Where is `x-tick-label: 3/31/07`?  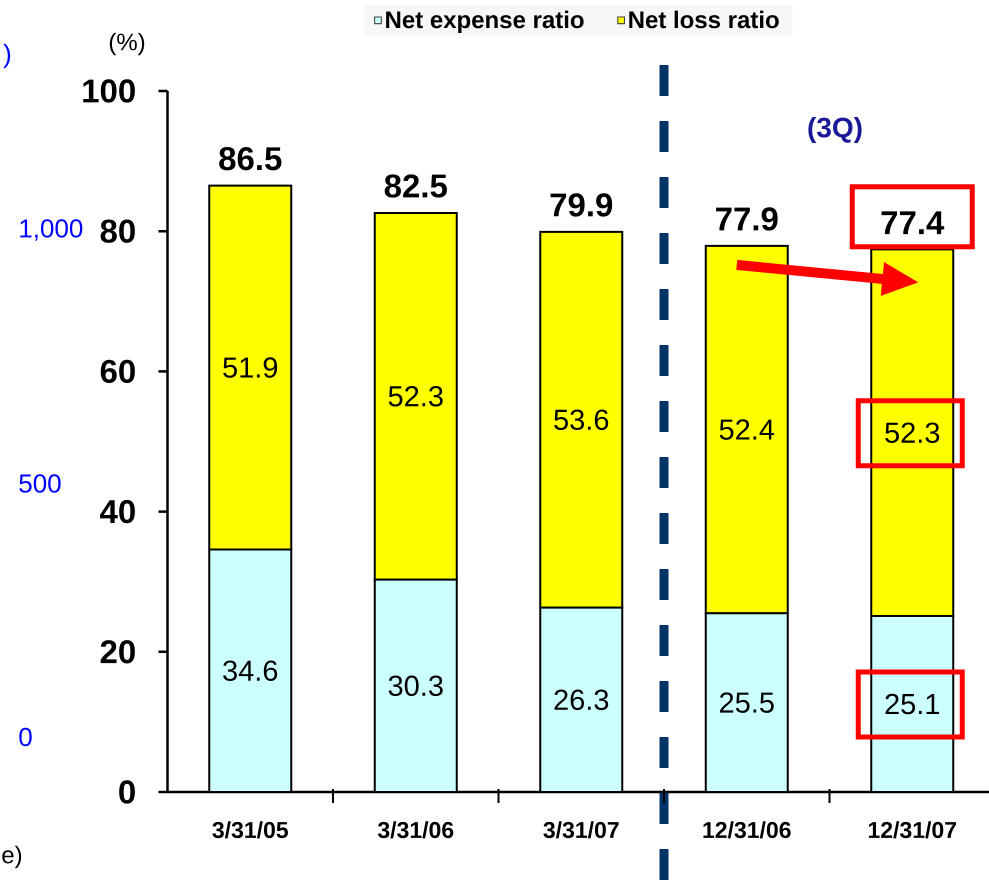
x-tick-label: 3/31/07 is located at coordinates (581, 829).